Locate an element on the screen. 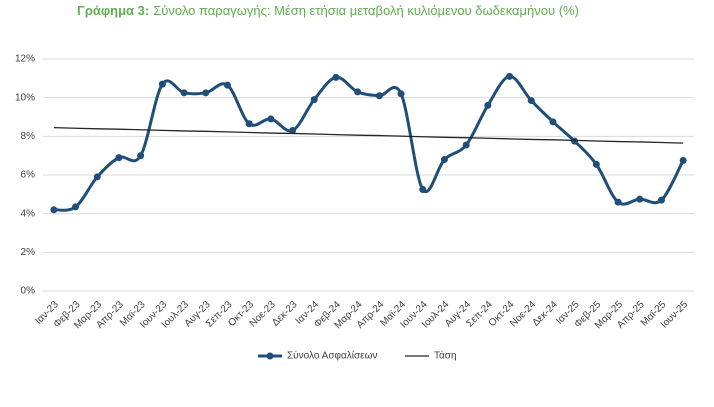 This screenshot has height=407, width=714. y-tick-label: 0% is located at coordinates (28, 291).